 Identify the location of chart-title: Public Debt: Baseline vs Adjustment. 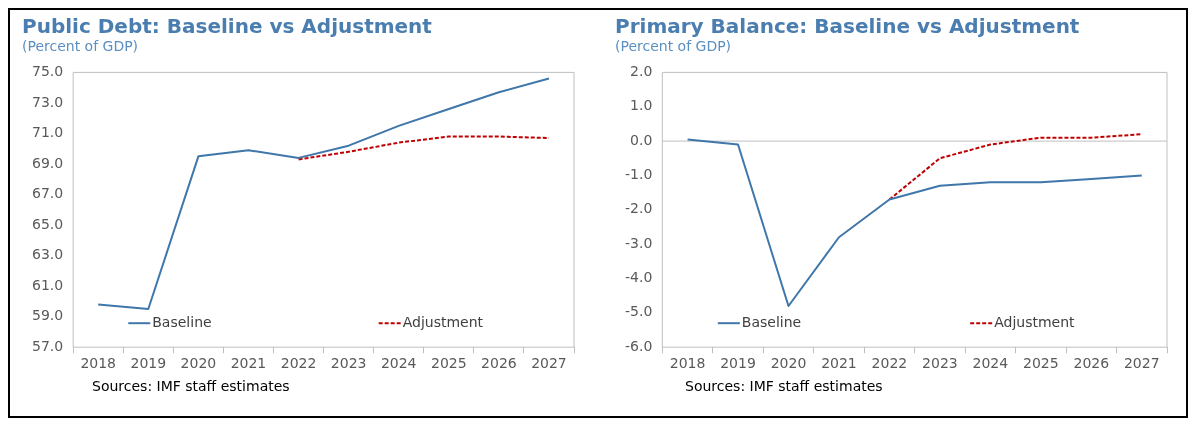
(227, 26).